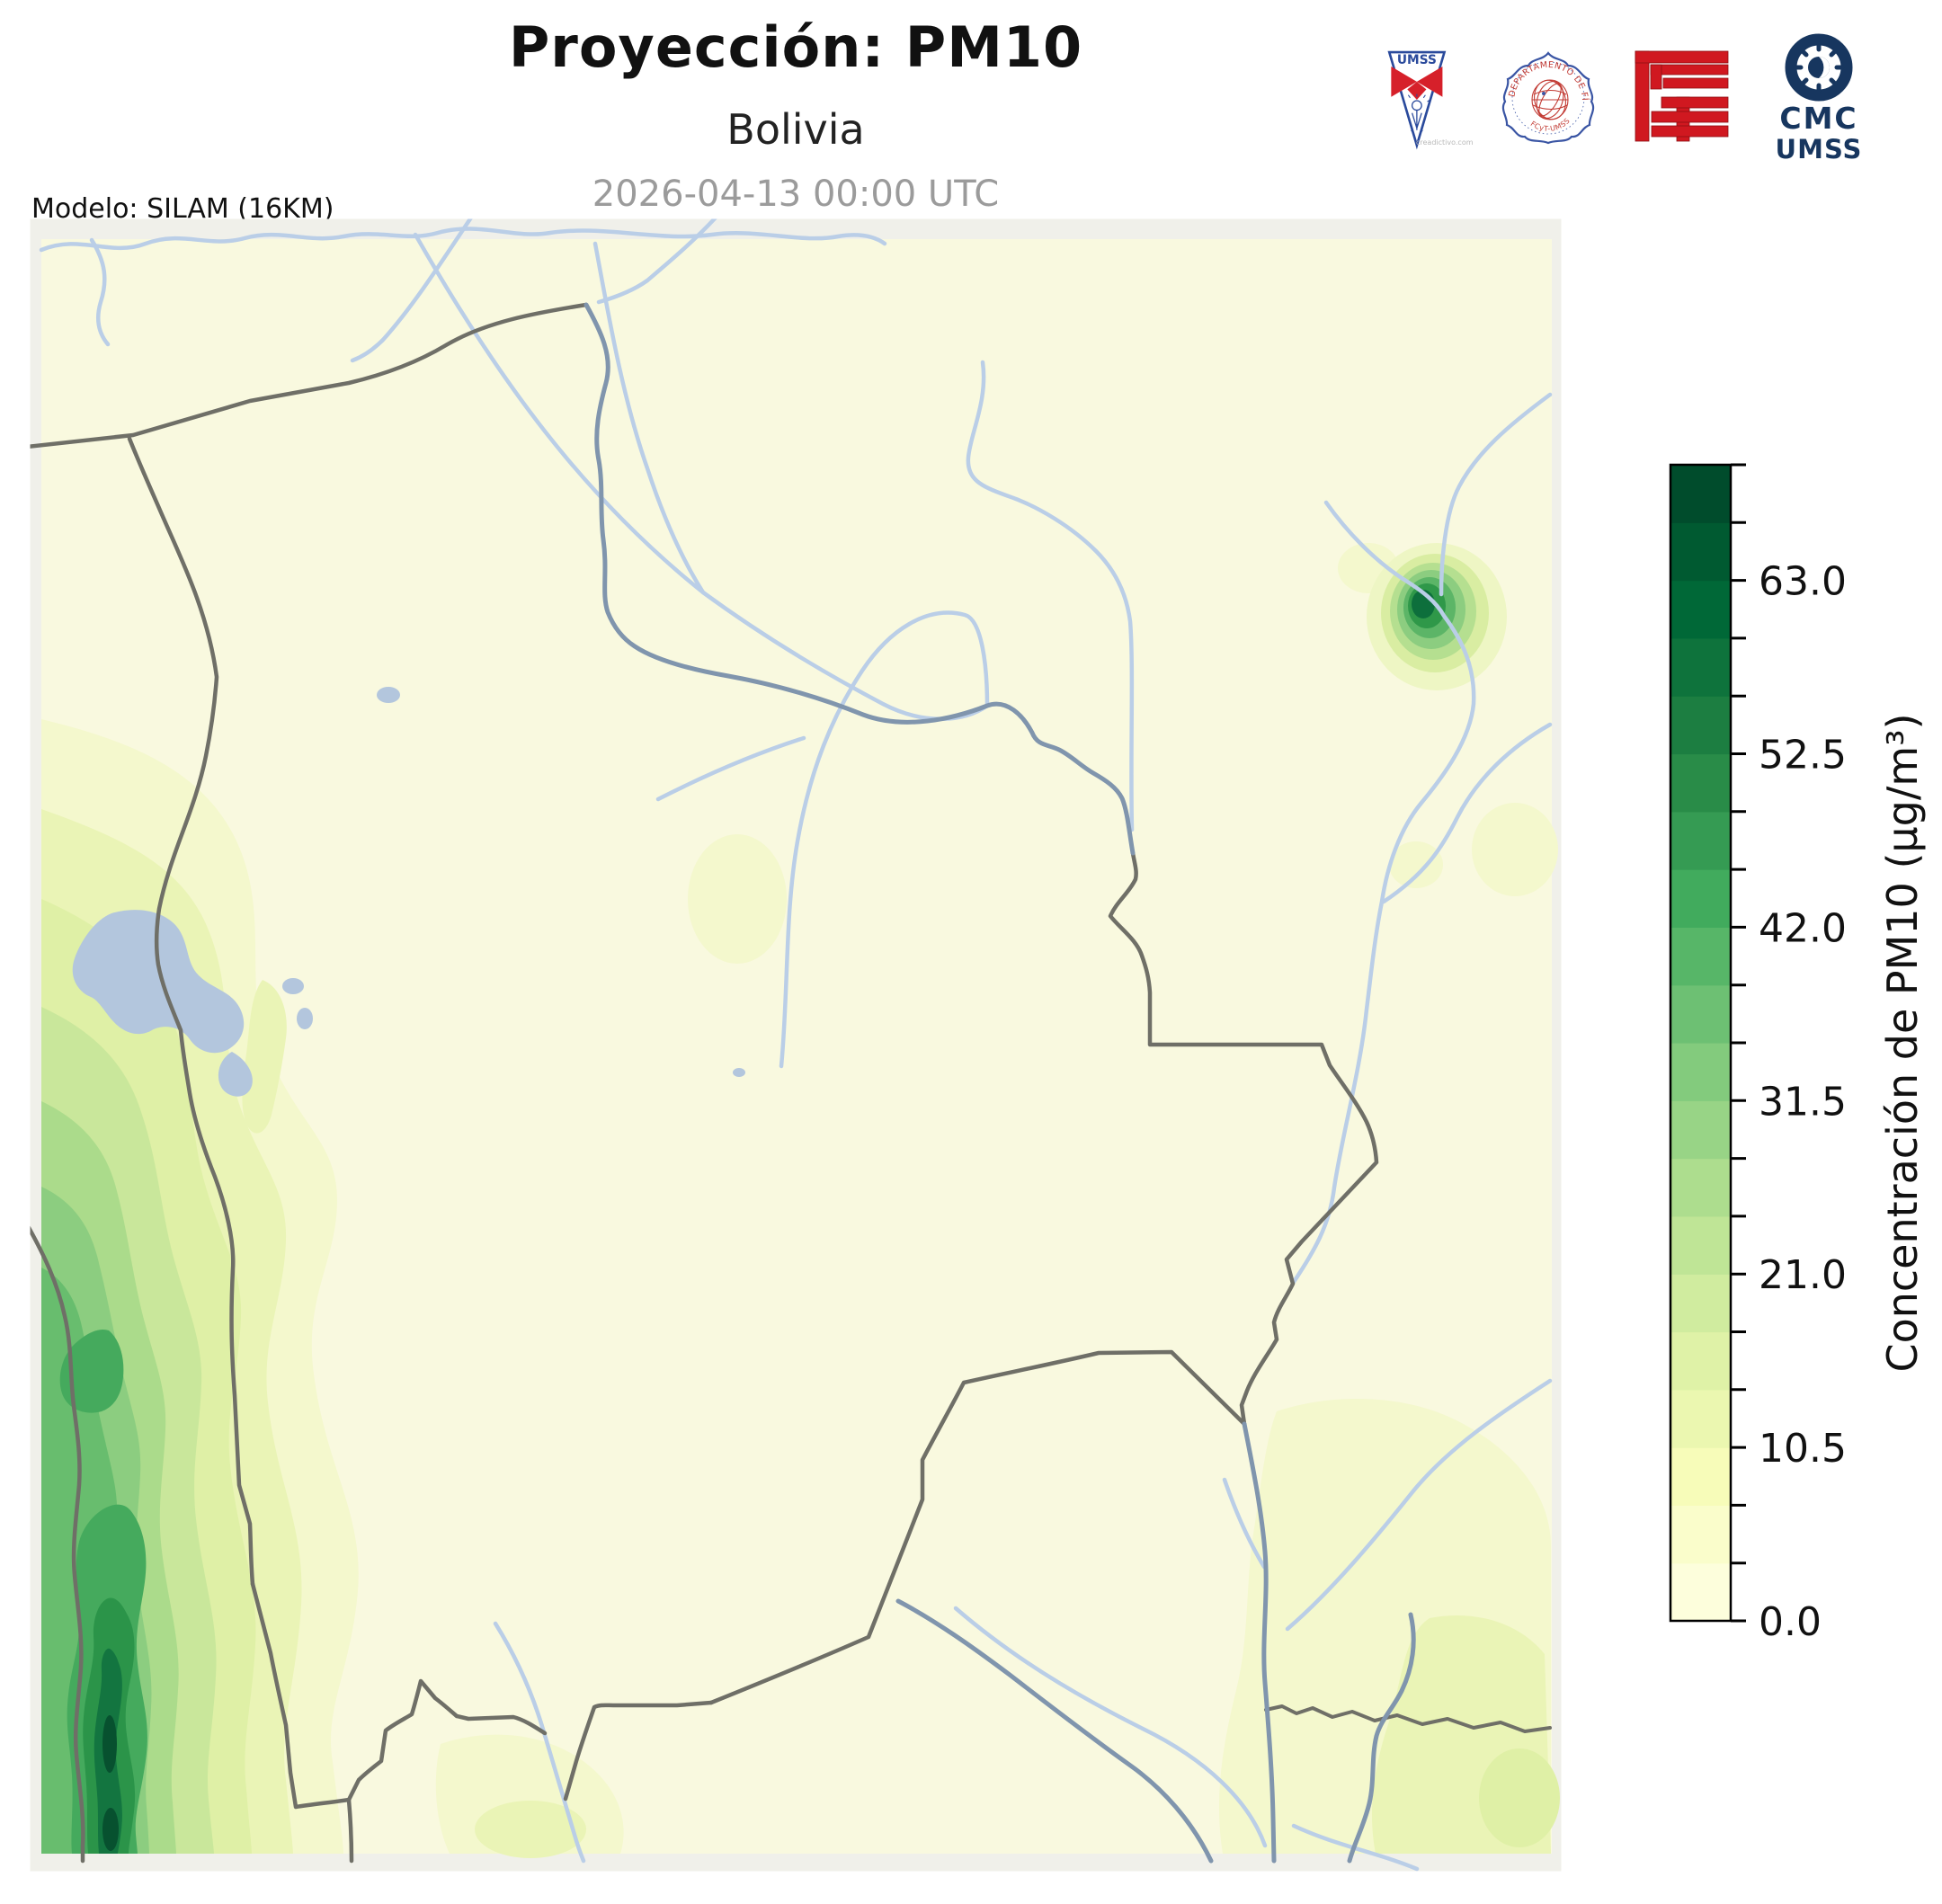 The image size is (1942, 1904). I want to click on colorbar-tick-label: 31.5, so click(1803, 1102).